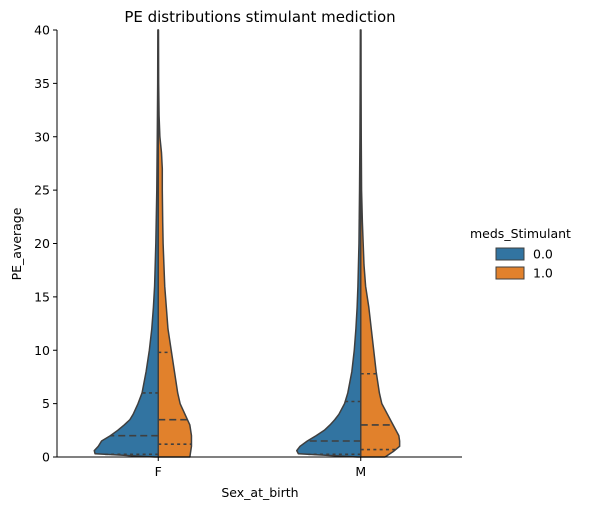 This screenshot has height=510, width=594. I want to click on violin-half-M-0.0, so click(329, 243).